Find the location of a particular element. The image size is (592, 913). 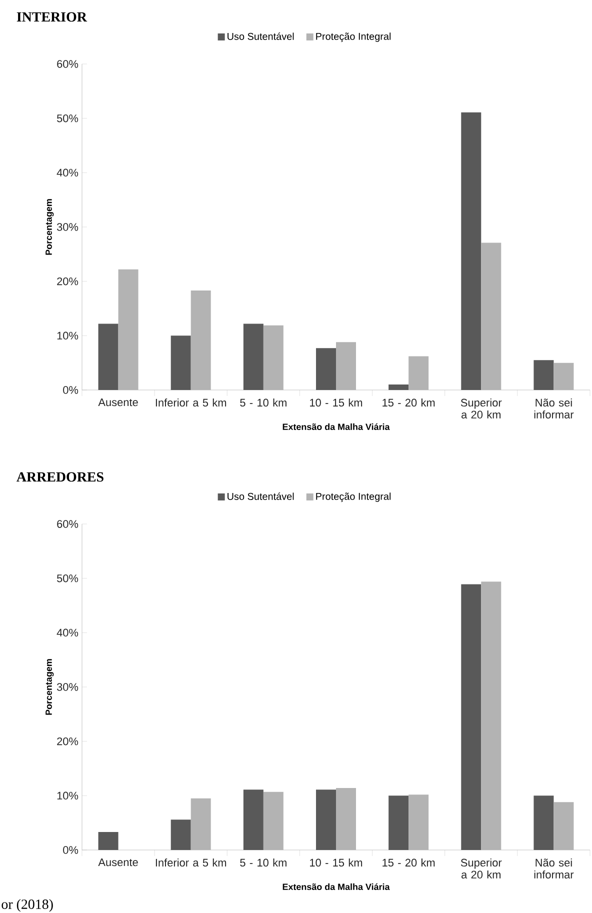

chart-title: INTERIOR is located at coordinates (52, 17).